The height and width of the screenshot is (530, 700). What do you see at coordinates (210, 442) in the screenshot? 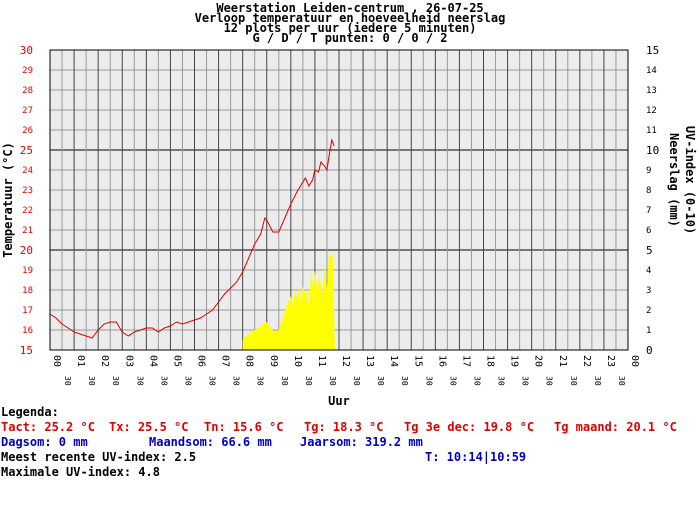
I see `legend-maandsom: Maandsom: 66.6 mm` at bounding box center [210, 442].